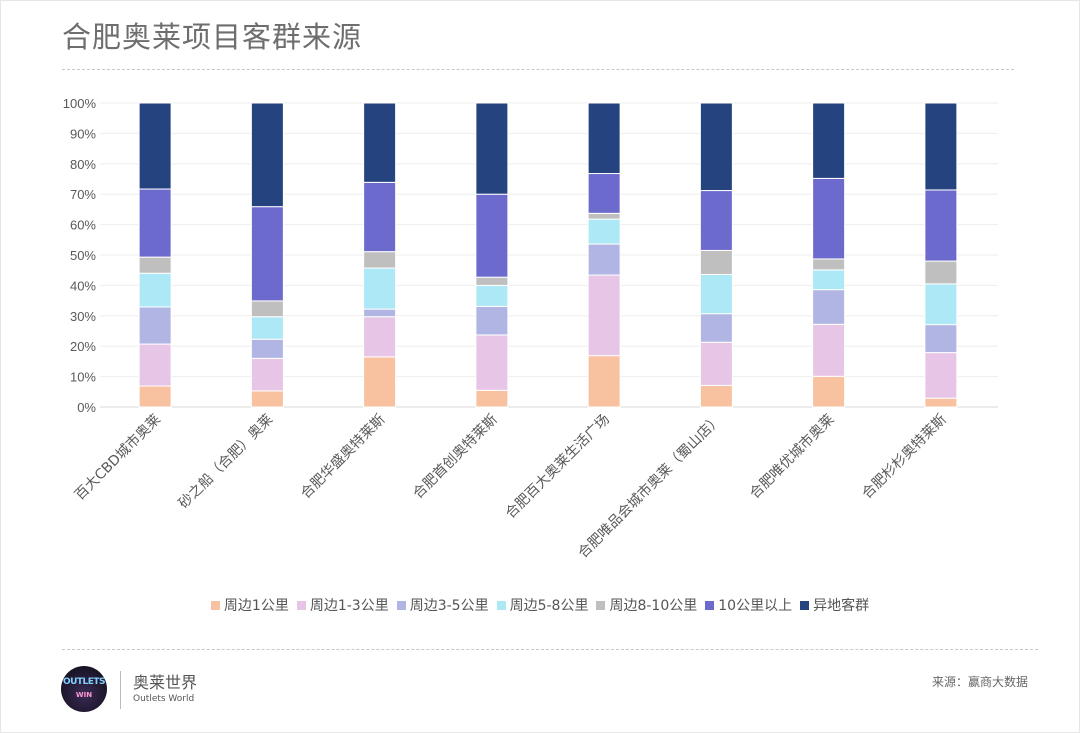 This screenshot has width=1080, height=733. Describe the element at coordinates (256, 606) in the screenshot. I see `legend-label: 周边1公里` at that location.